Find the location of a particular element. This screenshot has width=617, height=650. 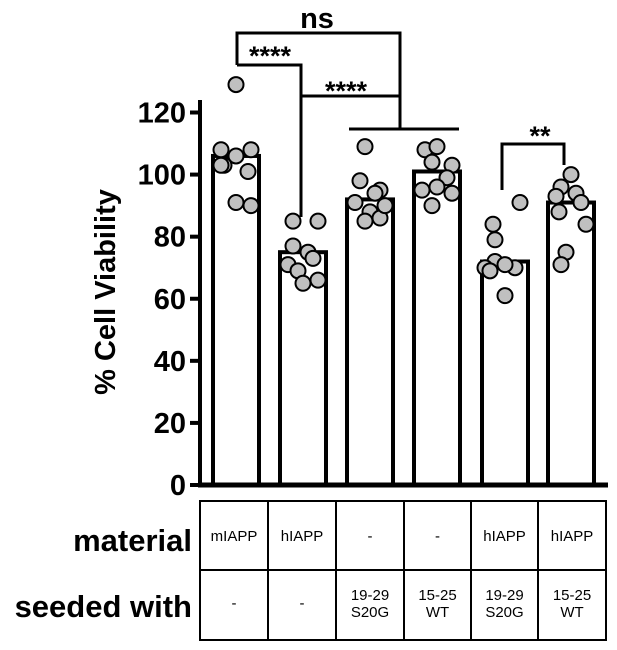

row-header-seeded-with: seeded with is located at coordinates (103, 606).